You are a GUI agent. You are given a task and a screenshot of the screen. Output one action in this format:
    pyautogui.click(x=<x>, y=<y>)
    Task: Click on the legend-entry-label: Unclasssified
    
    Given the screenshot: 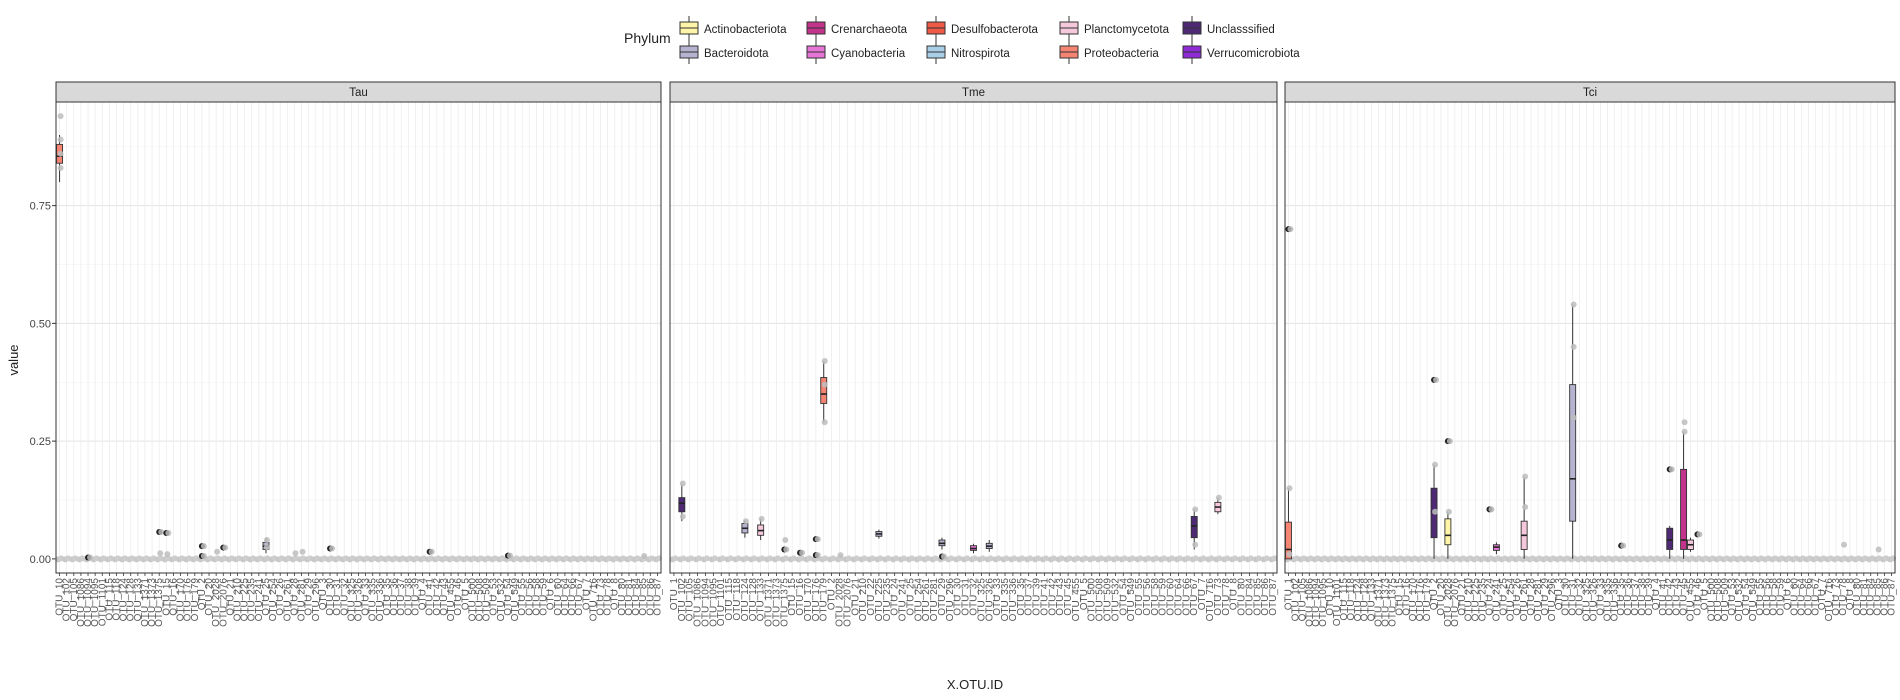 What is the action you would take?
    pyautogui.click(x=1241, y=30)
    